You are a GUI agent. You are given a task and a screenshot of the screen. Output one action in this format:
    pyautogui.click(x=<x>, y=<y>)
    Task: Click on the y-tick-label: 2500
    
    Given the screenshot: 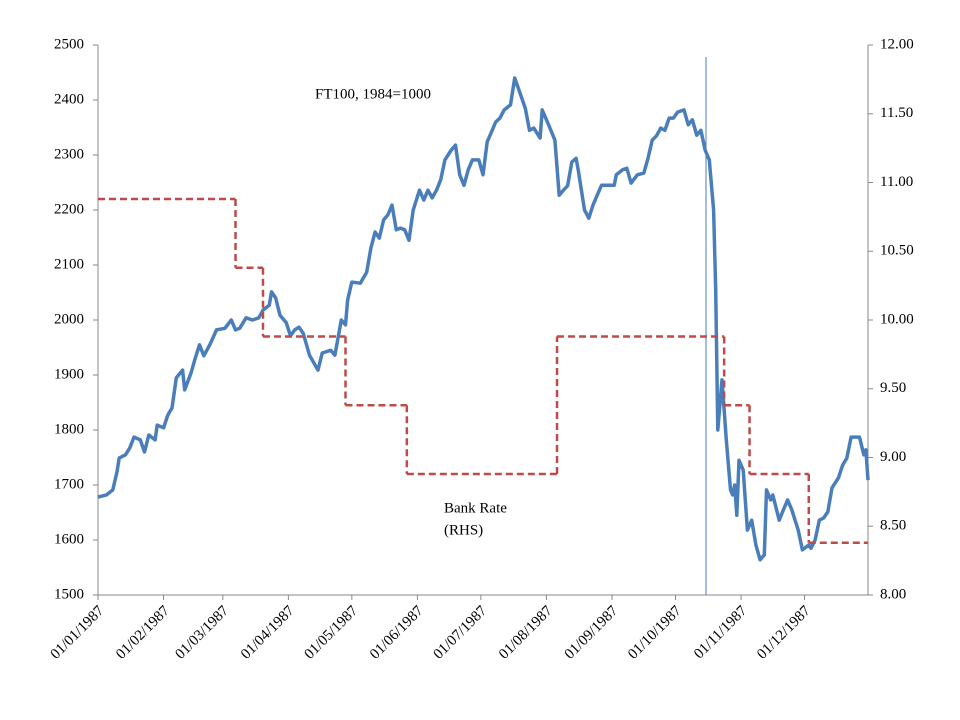 What is the action you would take?
    pyautogui.click(x=69, y=44)
    